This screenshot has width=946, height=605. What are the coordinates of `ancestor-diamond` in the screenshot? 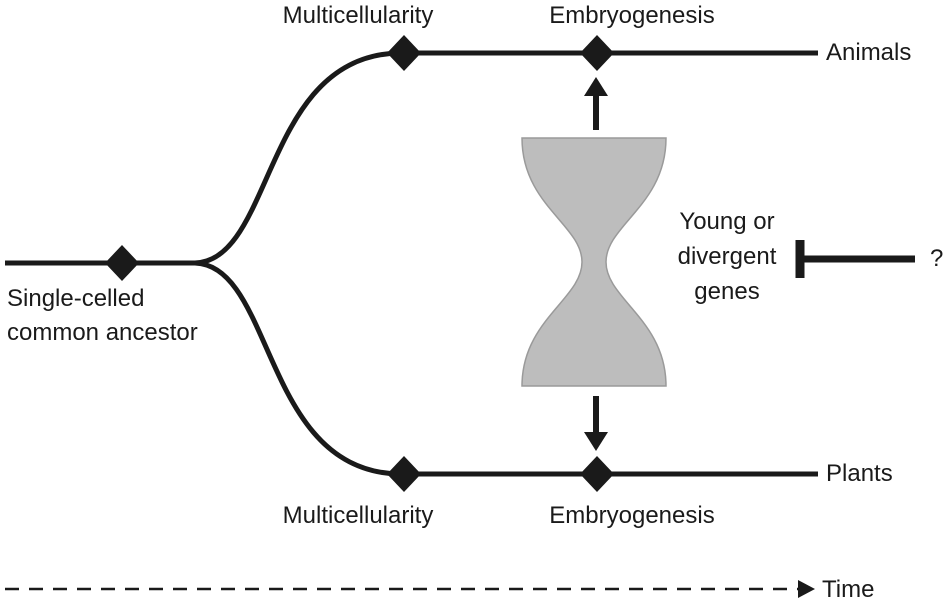 It's located at (122, 263).